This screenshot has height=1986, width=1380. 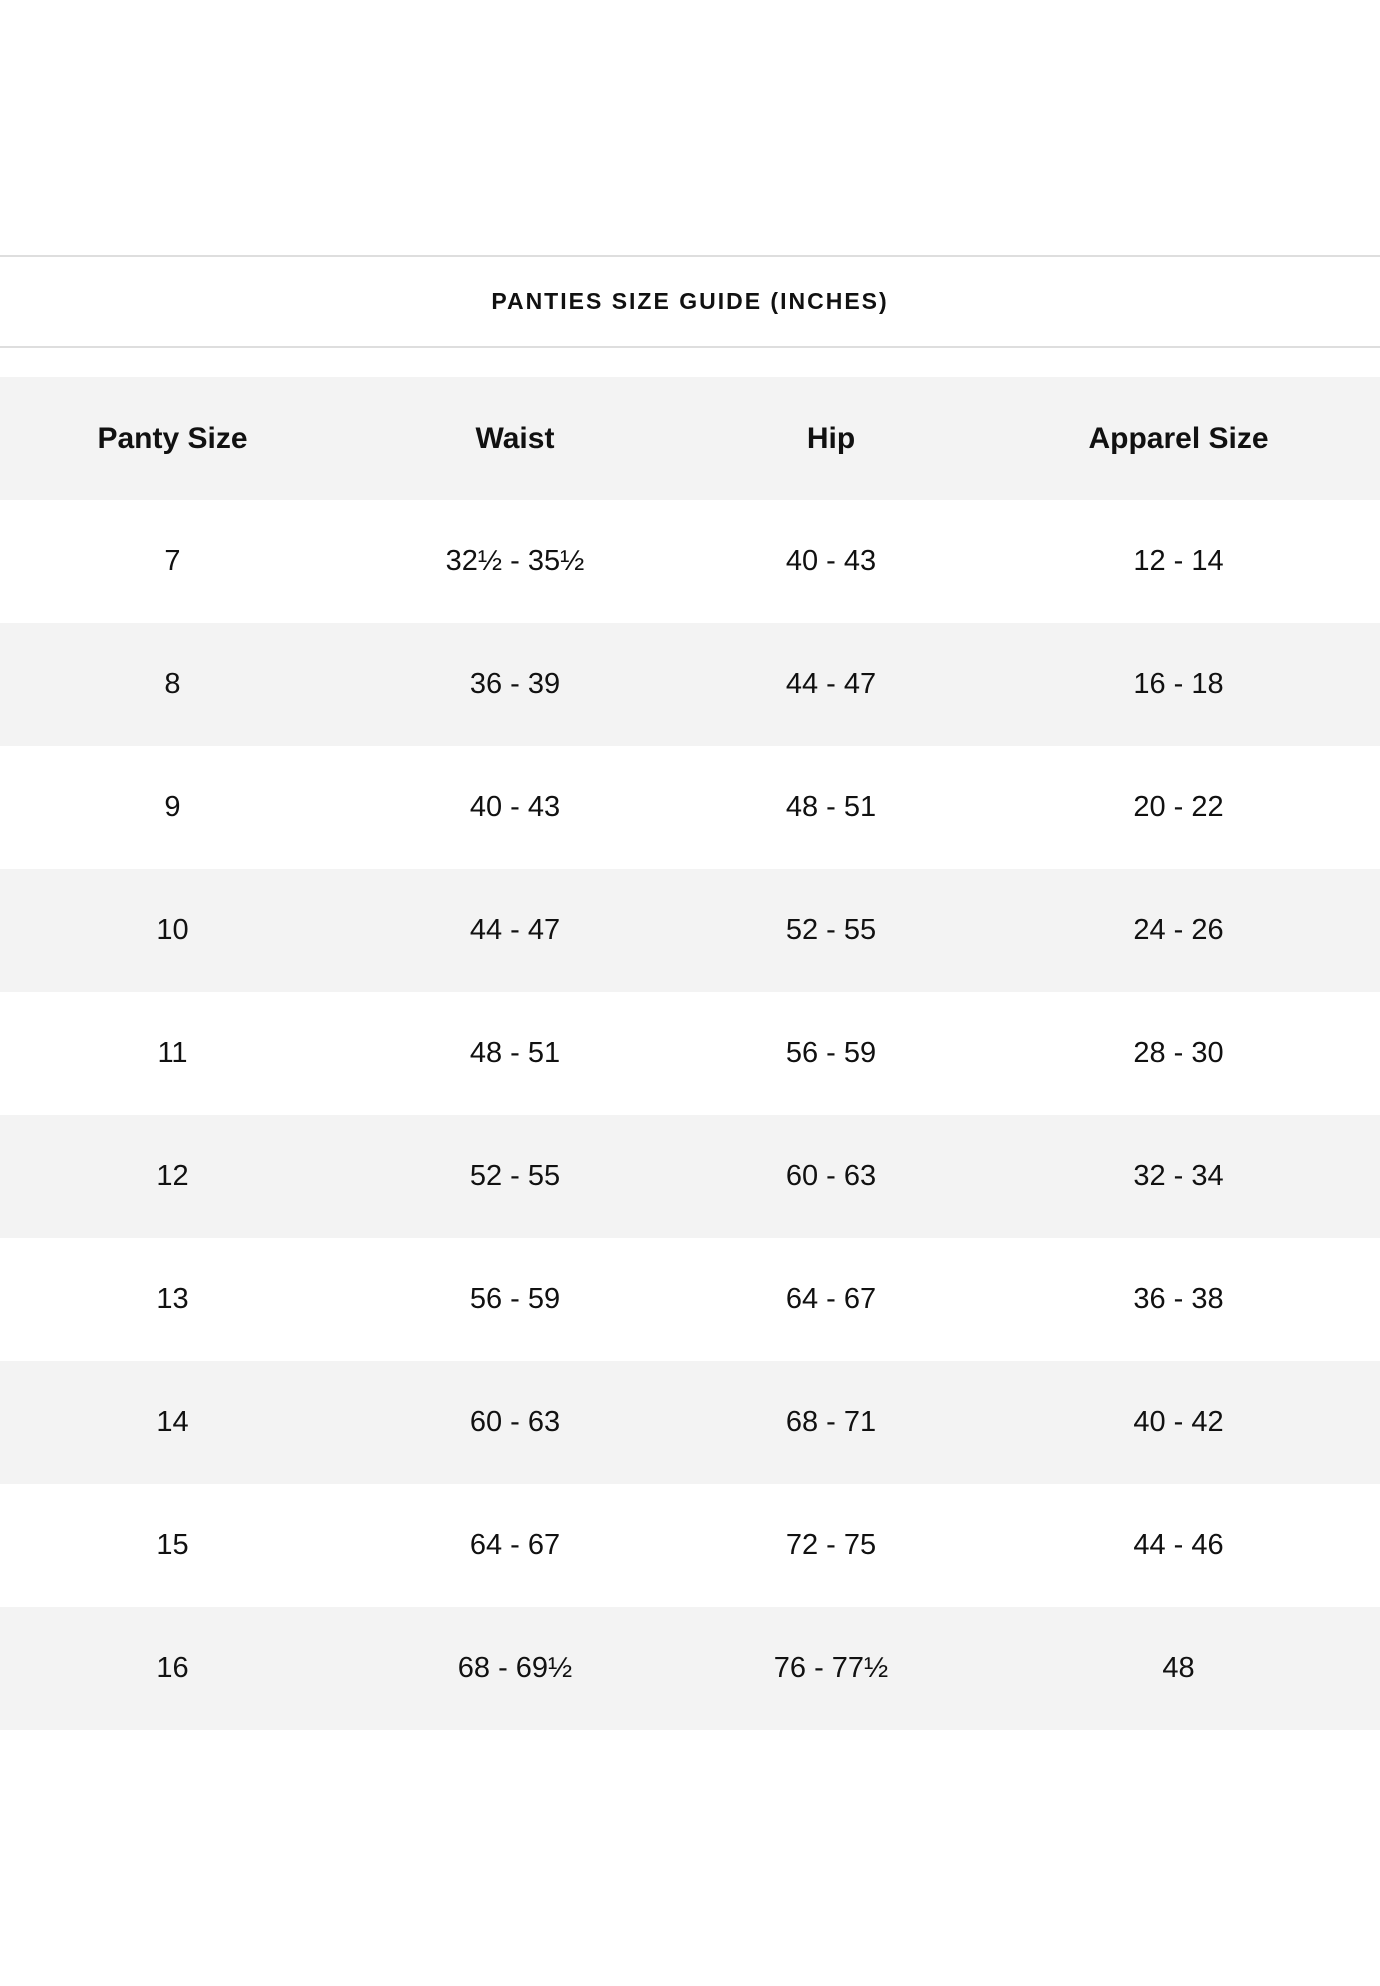 I want to click on waist-cell: 64 - 67, so click(x=515, y=1545).